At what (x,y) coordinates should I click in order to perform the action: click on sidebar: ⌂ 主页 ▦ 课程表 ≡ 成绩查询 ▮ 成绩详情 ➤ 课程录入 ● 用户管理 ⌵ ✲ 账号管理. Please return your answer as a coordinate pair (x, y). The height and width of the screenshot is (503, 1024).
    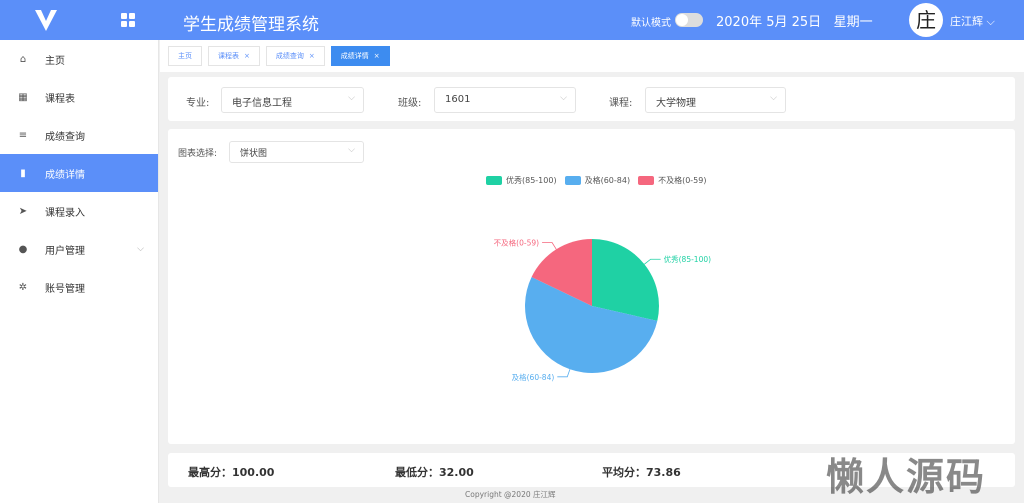
    Looking at the image, I should click on (79, 271).